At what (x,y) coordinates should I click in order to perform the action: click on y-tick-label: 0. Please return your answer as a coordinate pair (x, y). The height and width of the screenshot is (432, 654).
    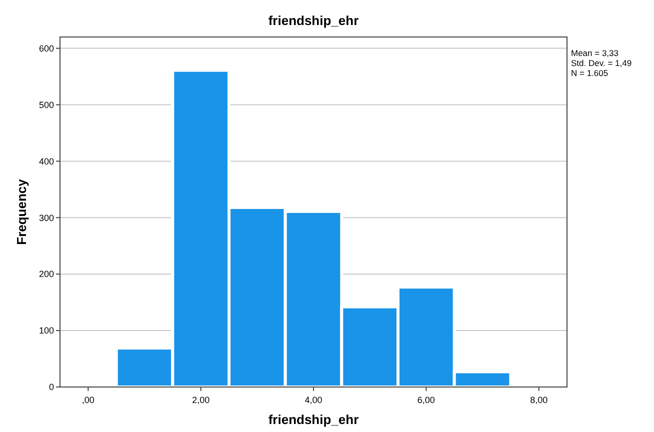
    Looking at the image, I should click on (51, 387).